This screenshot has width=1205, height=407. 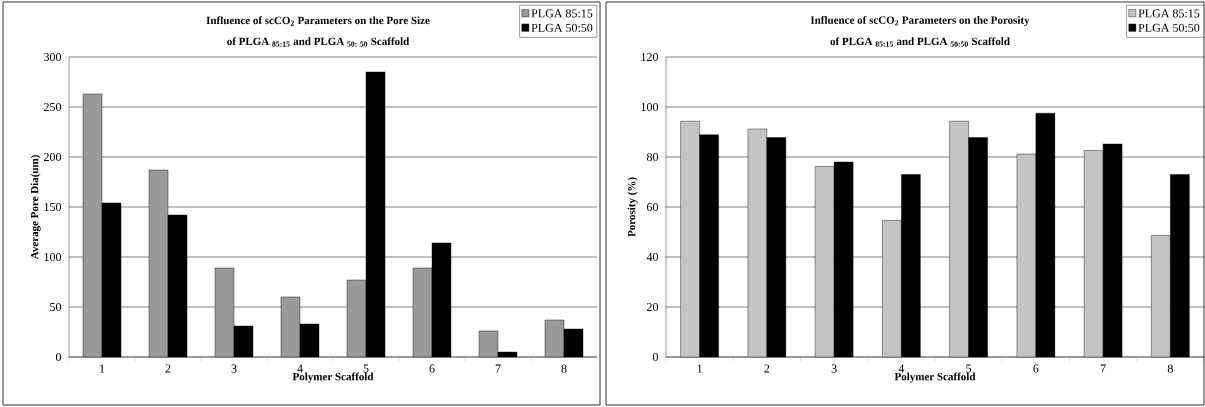 What do you see at coordinates (318, 42) in the screenshot?
I see `chart-subtitle: of PLGA $_{85:15}$ and PLGA $_{50: 50}$ Scaffold` at bounding box center [318, 42].